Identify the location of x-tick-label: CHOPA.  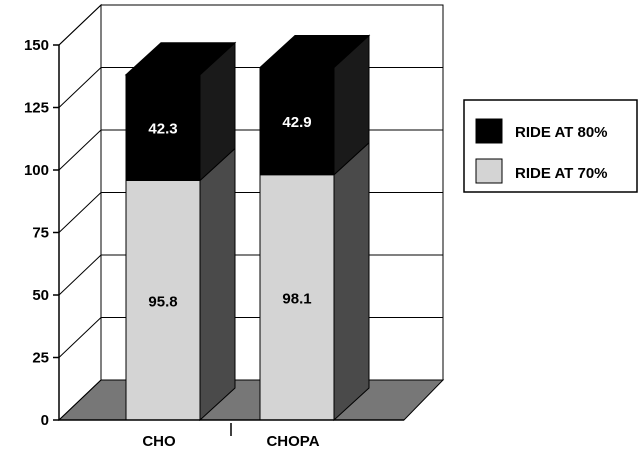
(292, 441).